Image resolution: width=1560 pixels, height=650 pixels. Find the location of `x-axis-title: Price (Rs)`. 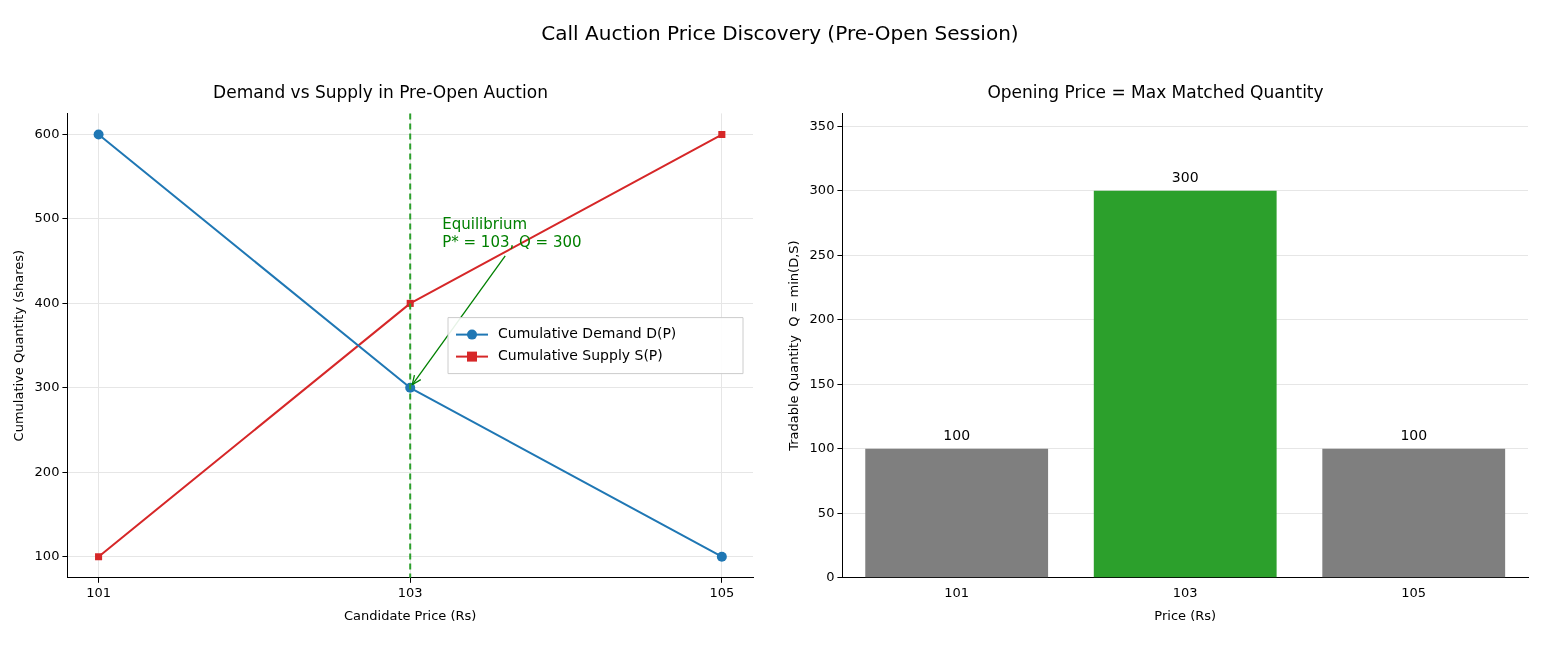

x-axis-title: Price (Rs) is located at coordinates (1185, 615).